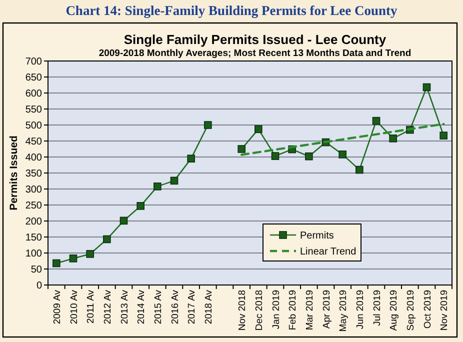 The height and width of the screenshot is (342, 463). I want to click on x-tick-label: 2011 Av, so click(91, 307).